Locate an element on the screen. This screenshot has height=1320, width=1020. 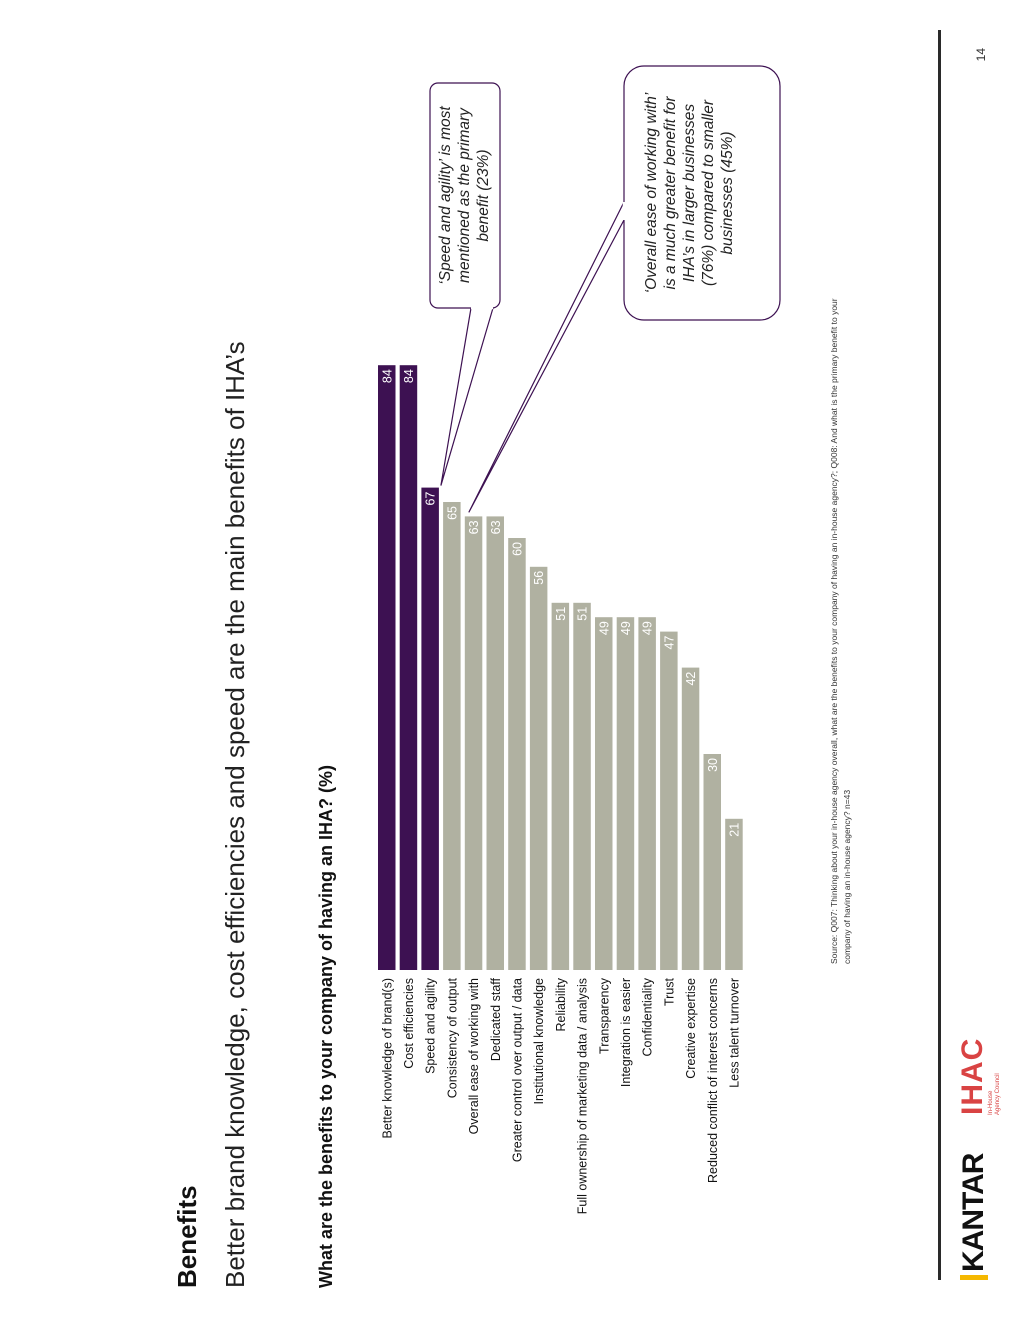
kantar-logo-mark is located at coordinates (974, 1277).